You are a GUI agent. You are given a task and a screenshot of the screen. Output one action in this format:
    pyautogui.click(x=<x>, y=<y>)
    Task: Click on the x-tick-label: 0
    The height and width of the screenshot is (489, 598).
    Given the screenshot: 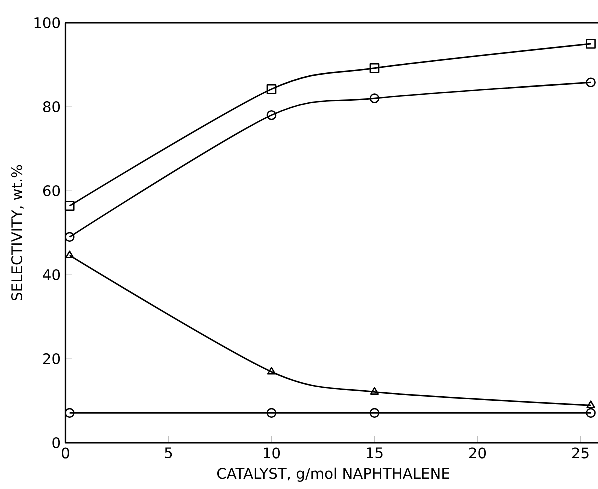 What is the action you would take?
    pyautogui.click(x=66, y=453)
    